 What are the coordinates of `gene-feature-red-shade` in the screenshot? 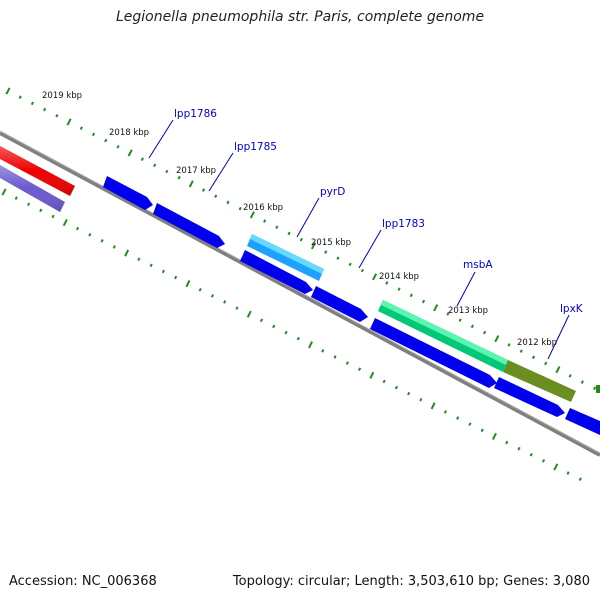 It's located at (37, 171).